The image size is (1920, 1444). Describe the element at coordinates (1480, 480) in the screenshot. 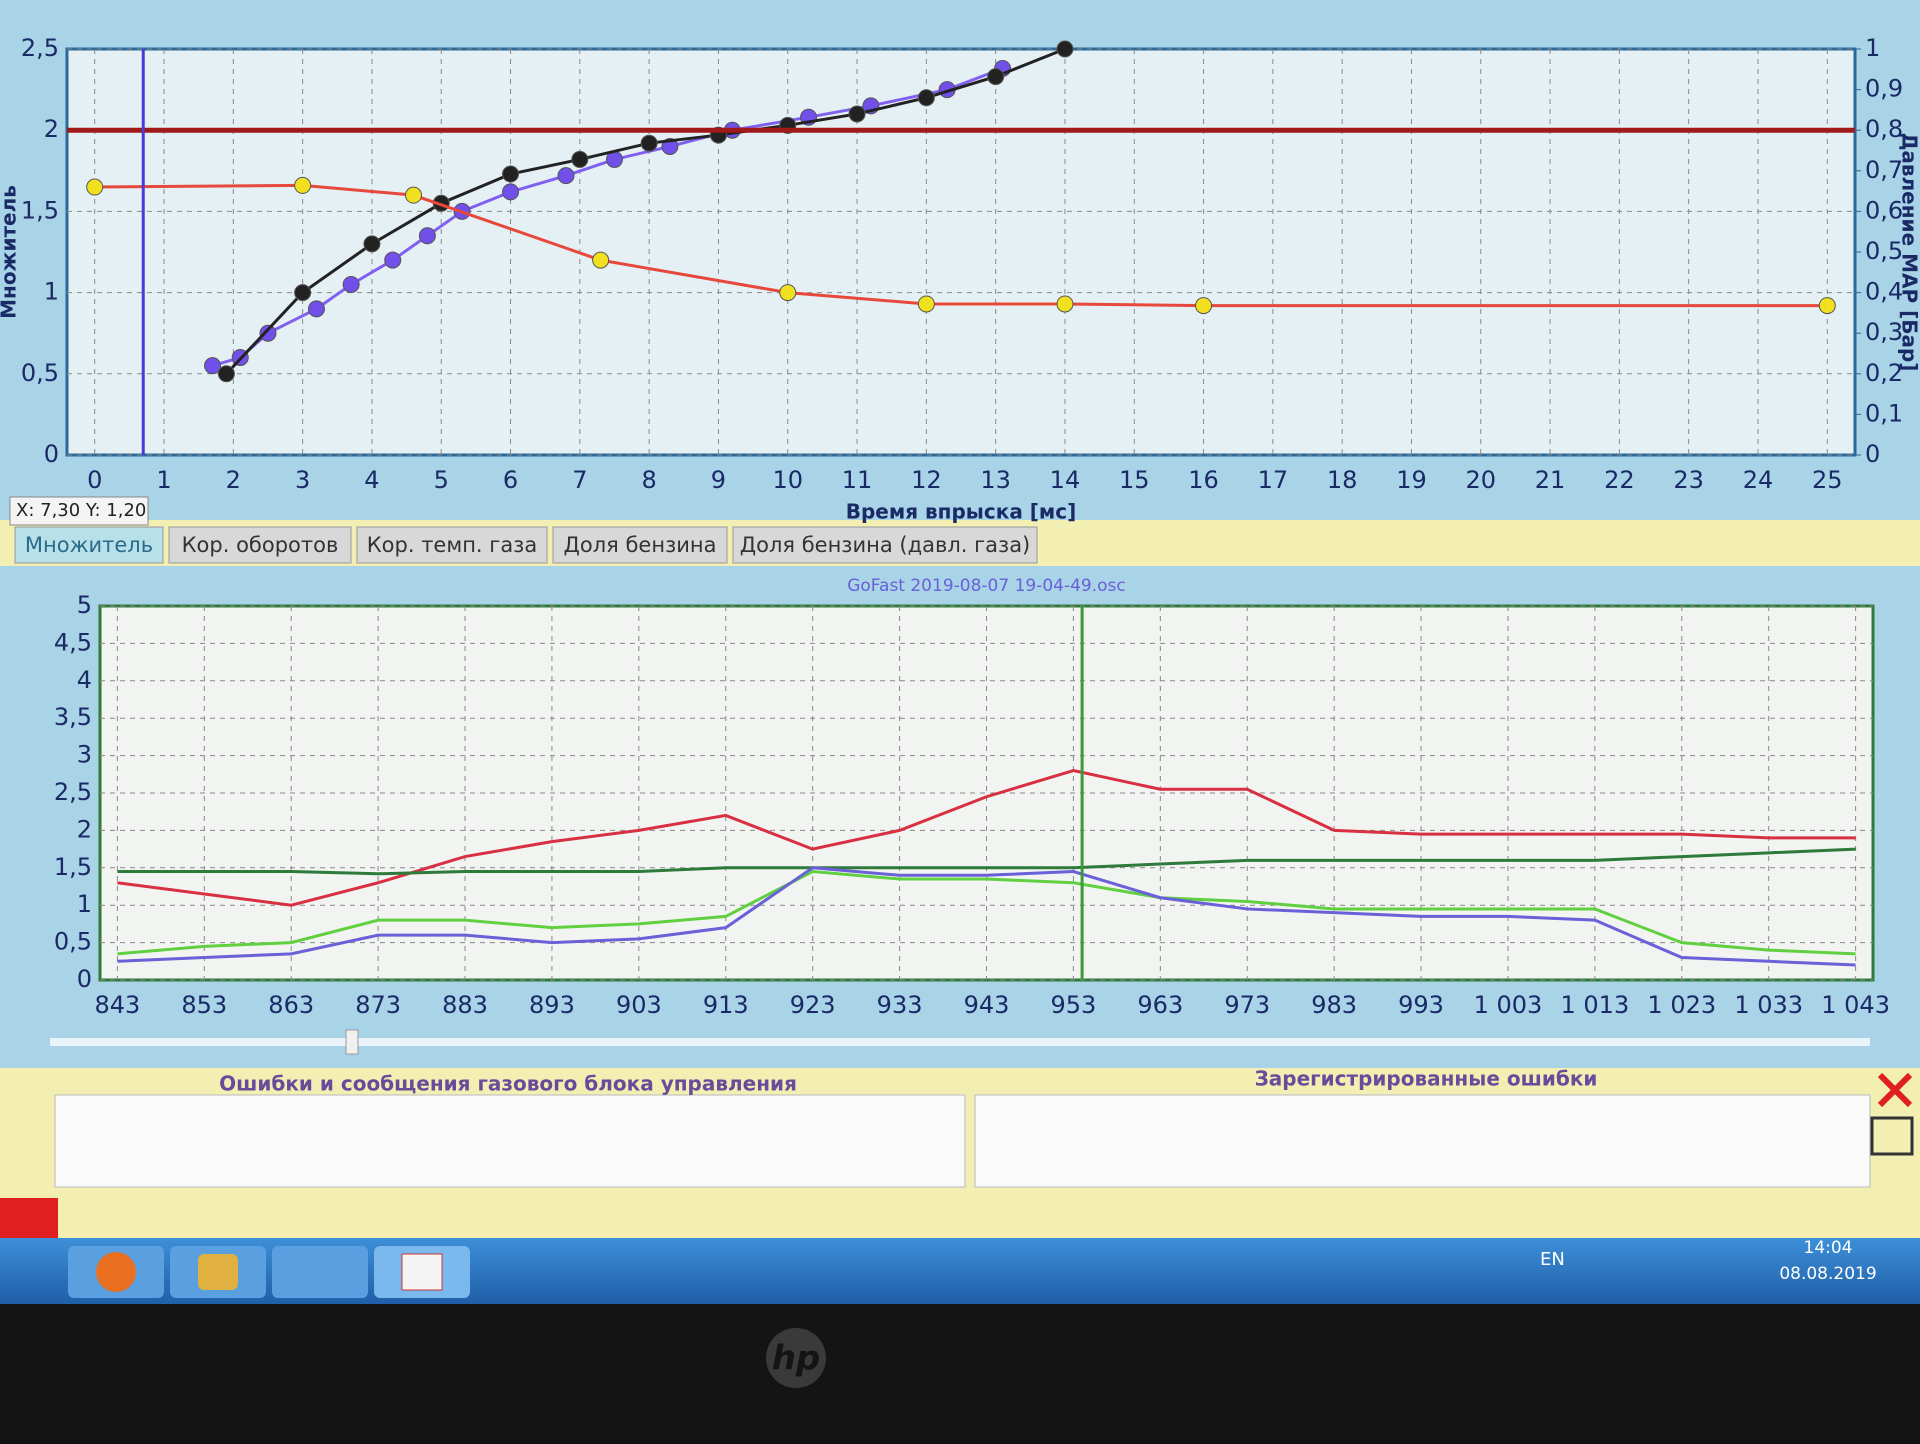

I see `x-tick-label: 20` at that location.